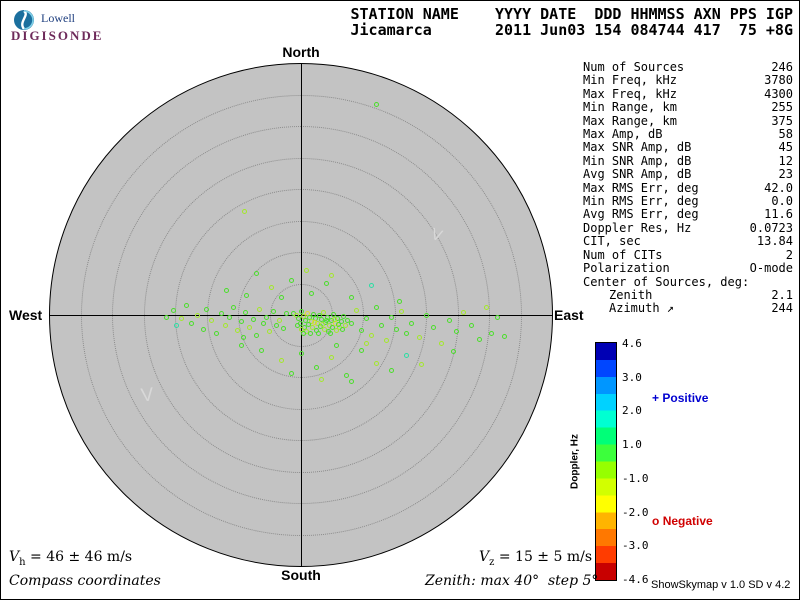 Image resolution: width=800 pixels, height=600 pixels. I want to click on stat-value: 23, so click(785, 174).